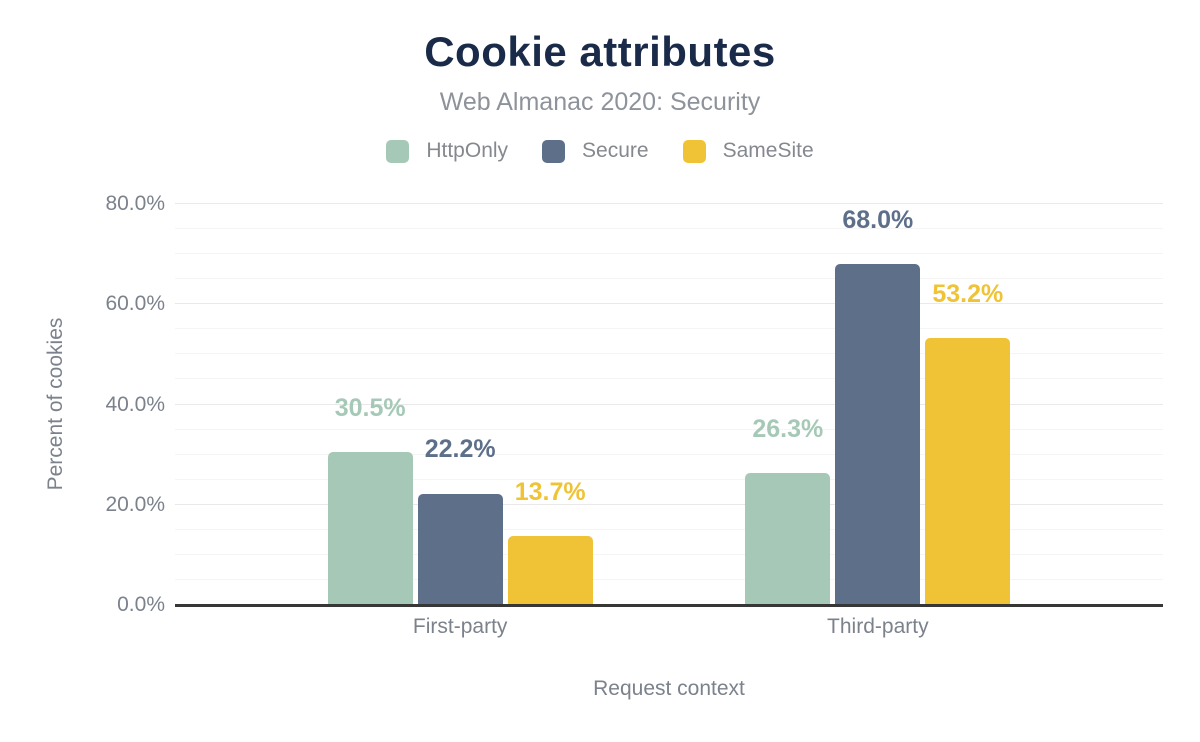 The height and width of the screenshot is (742, 1200). I want to click on bar-slot: 30.5%, so click(370, 404).